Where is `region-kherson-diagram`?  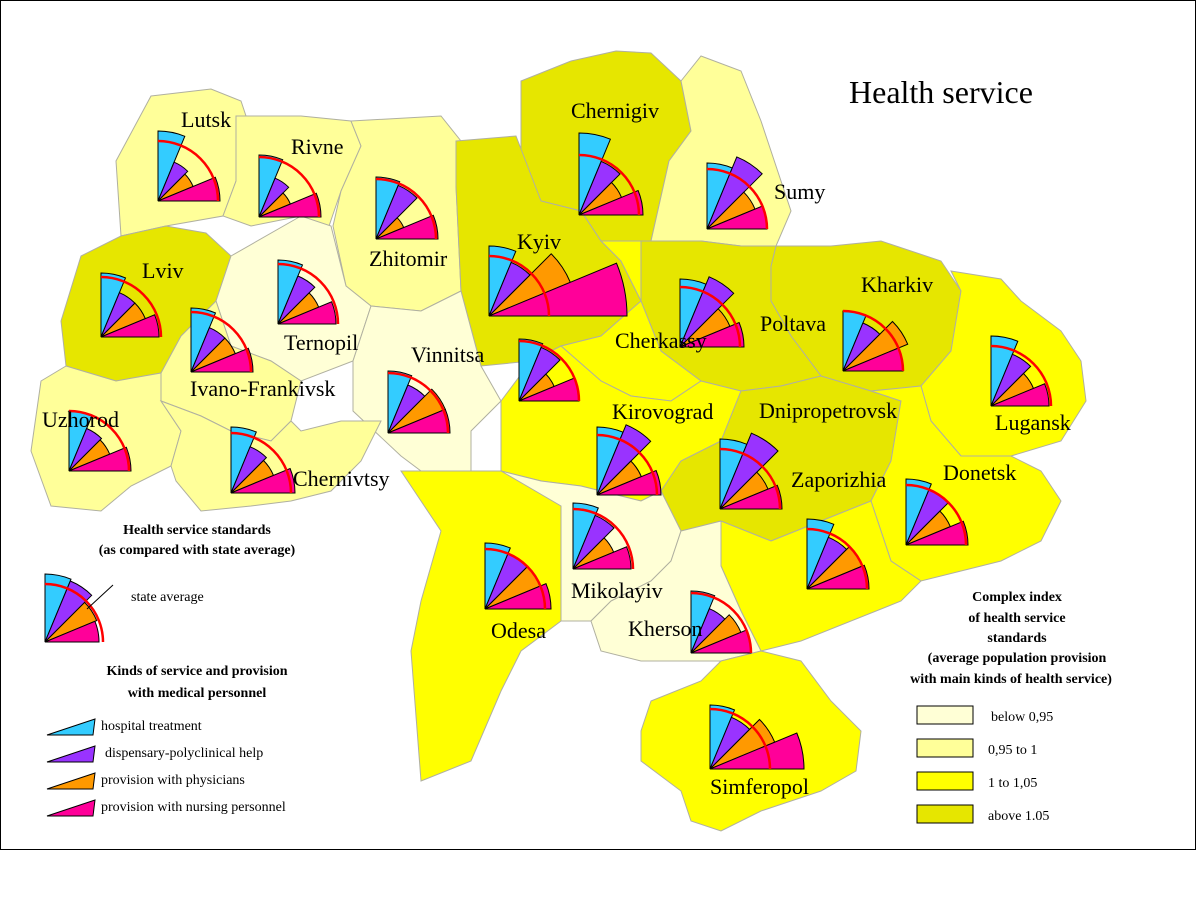
region-kherson-diagram is located at coordinates (721, 622).